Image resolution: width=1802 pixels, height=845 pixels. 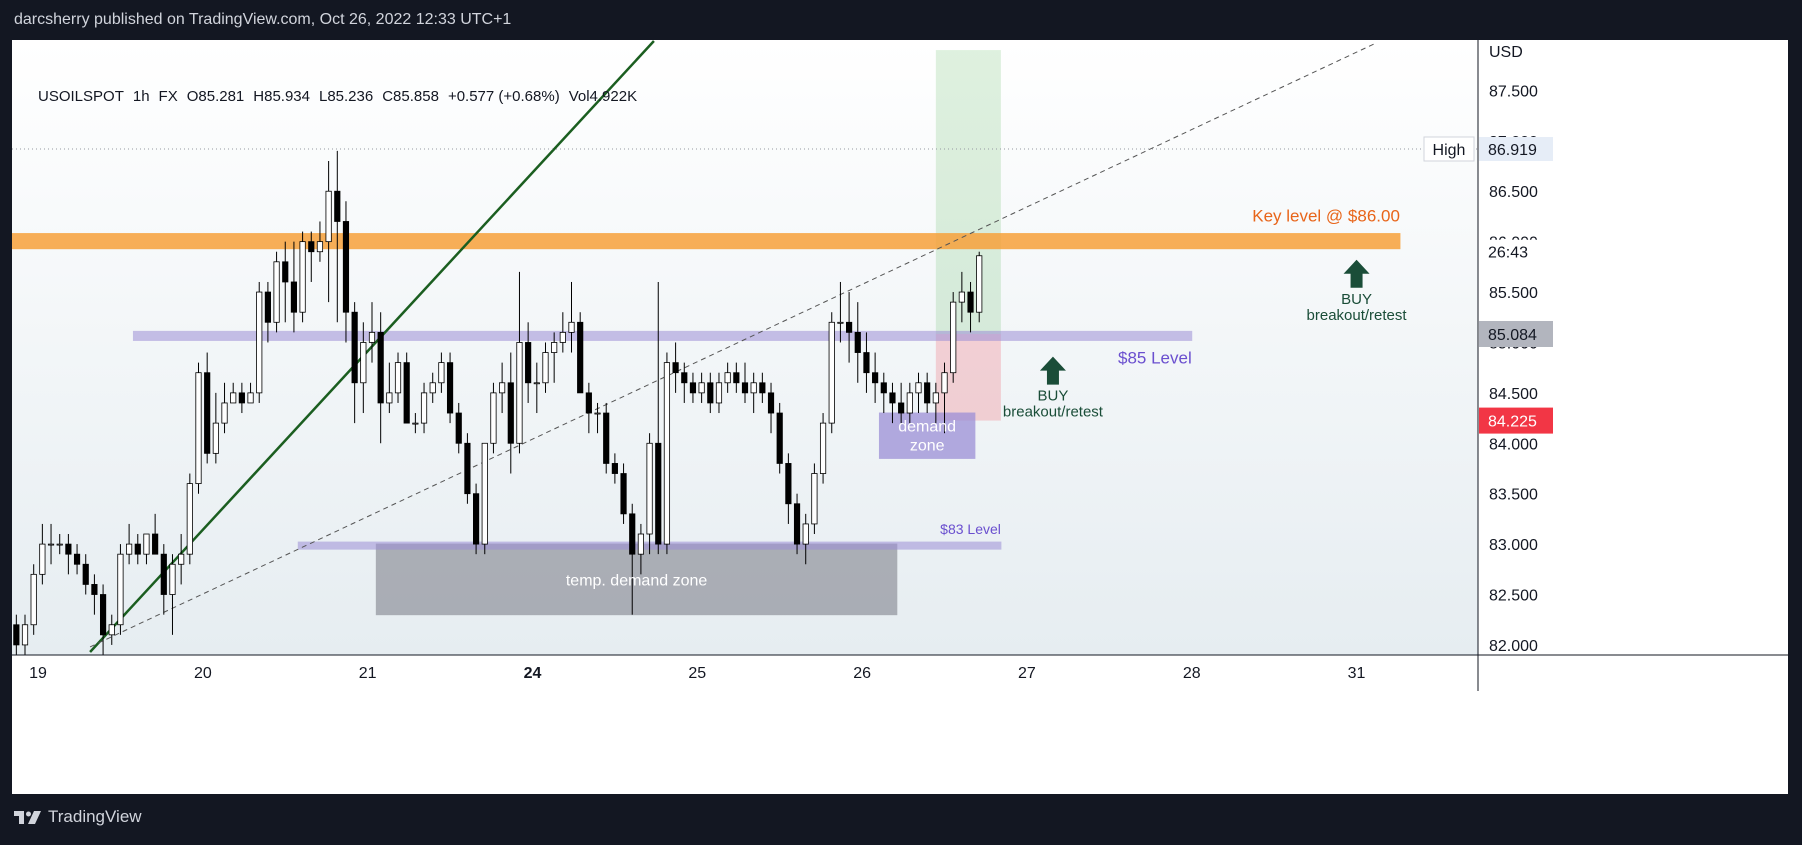 I want to click on zone-label-0: temp. demand zone, so click(x=637, y=580).